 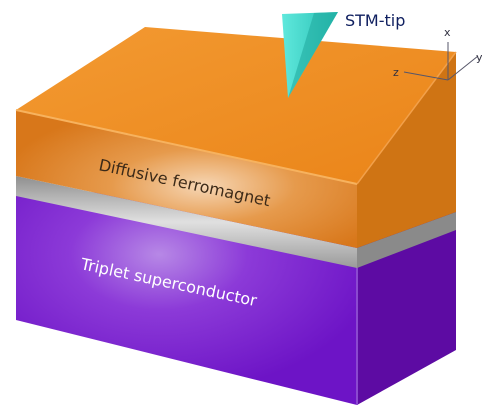 I want to click on z-axis-label: z, so click(x=396, y=72).